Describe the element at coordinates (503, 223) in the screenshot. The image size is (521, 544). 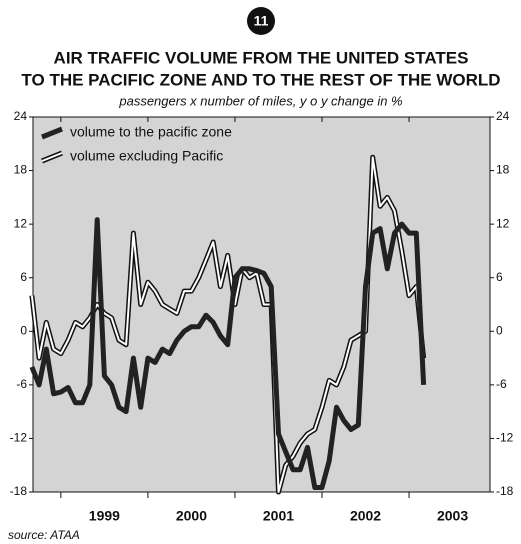
I see `y2-tick-label: 12` at that location.